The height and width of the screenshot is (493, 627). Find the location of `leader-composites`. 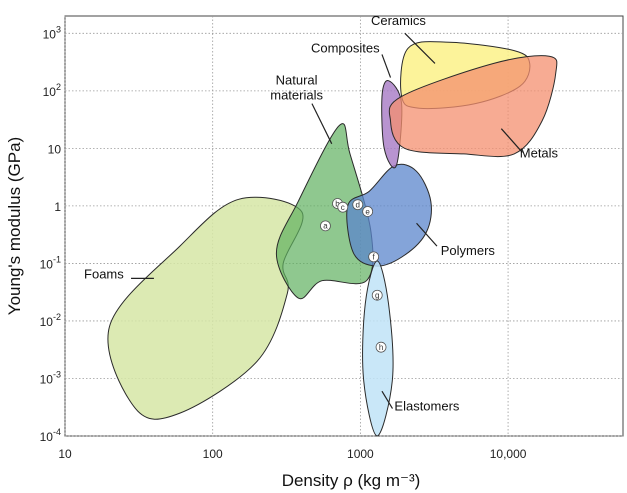

leader-composites is located at coordinates (386, 66).